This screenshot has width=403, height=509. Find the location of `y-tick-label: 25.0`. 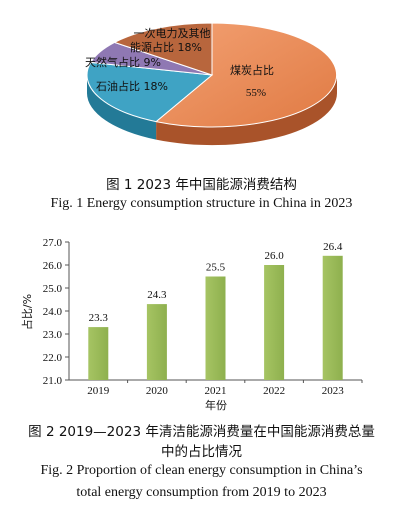

y-tick-label: 25.0 is located at coordinates (53, 289).